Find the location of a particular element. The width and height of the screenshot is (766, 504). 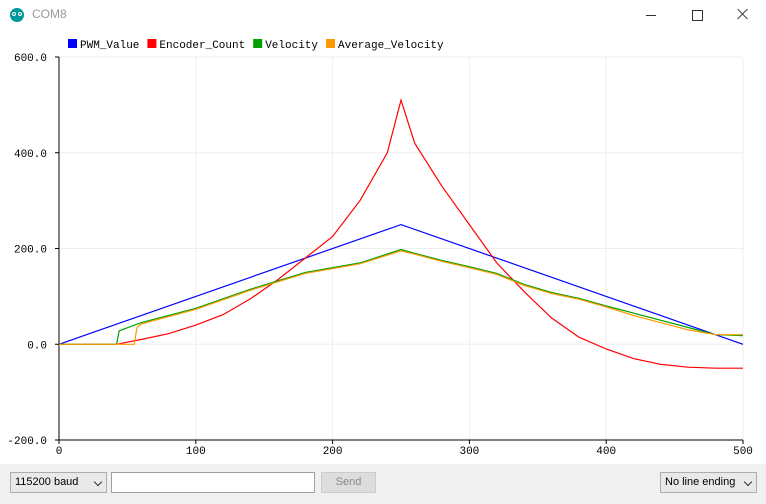

send-button: Send is located at coordinates (348, 482).